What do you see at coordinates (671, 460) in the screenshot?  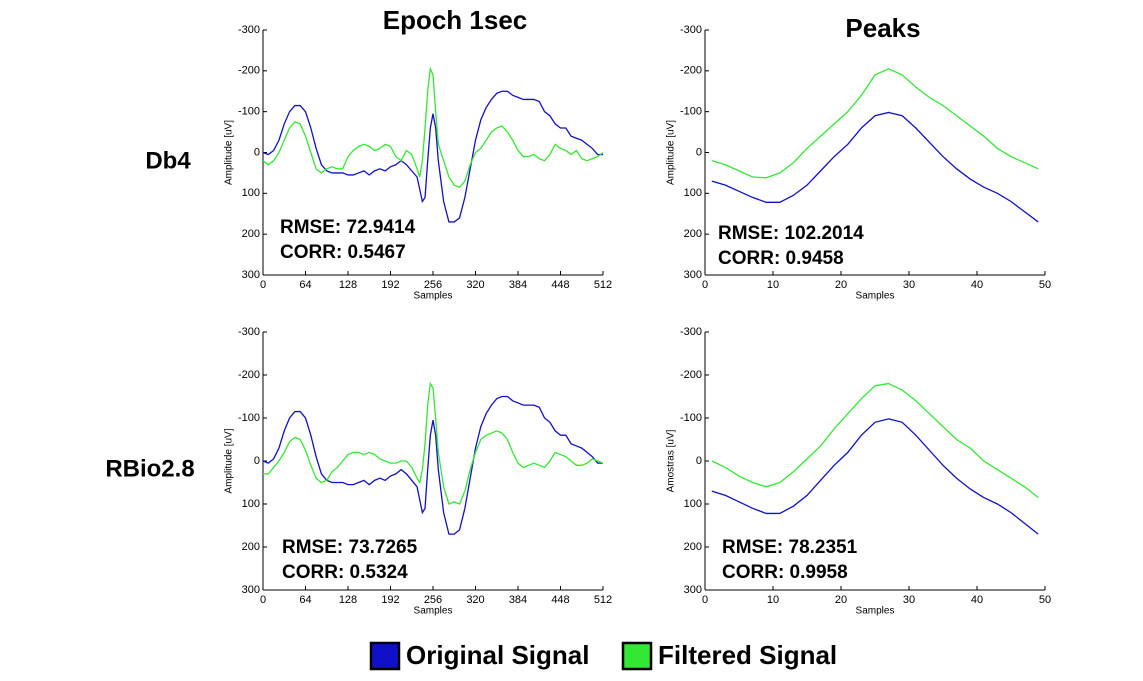 I see `y-axis-label: Amostras [uV]` at bounding box center [671, 460].